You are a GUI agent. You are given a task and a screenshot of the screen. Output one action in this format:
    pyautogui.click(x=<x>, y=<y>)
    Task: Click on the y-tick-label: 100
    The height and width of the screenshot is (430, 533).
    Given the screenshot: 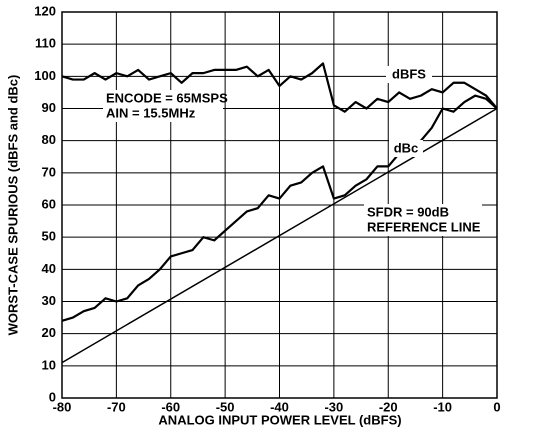 What is the action you would take?
    pyautogui.click(x=45, y=75)
    